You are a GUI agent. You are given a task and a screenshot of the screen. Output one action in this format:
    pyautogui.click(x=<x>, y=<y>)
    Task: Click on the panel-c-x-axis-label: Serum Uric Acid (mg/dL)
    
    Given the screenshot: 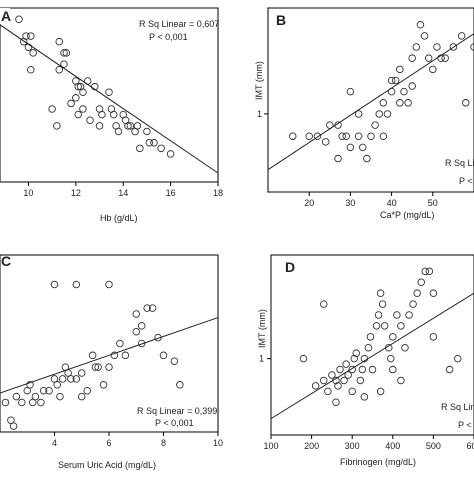 What is the action you would take?
    pyautogui.click(x=107, y=465)
    